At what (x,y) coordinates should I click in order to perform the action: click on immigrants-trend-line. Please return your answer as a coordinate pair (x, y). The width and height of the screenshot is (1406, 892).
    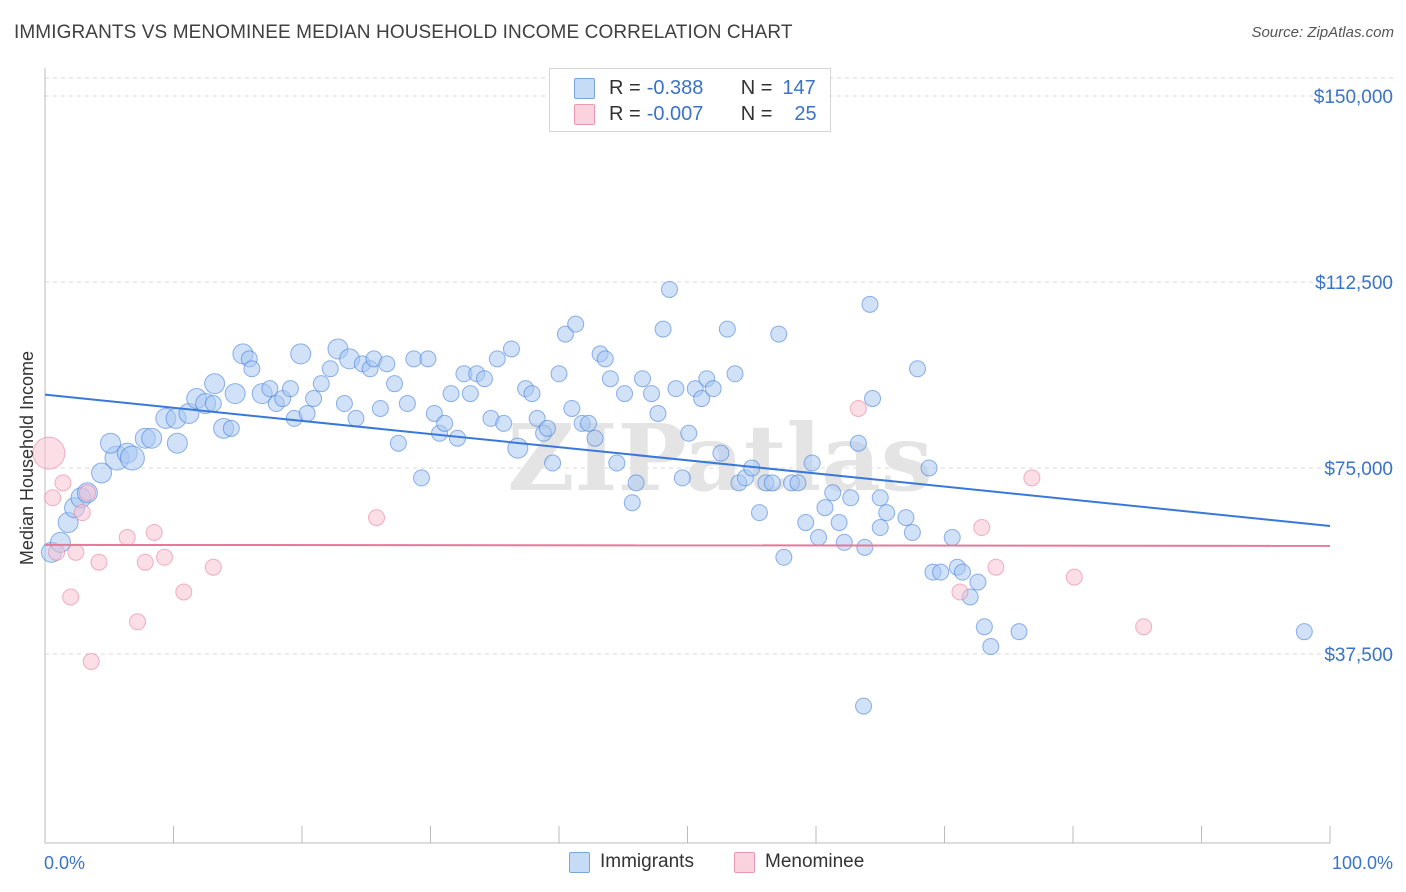
    Looking at the image, I should click on (687, 460).